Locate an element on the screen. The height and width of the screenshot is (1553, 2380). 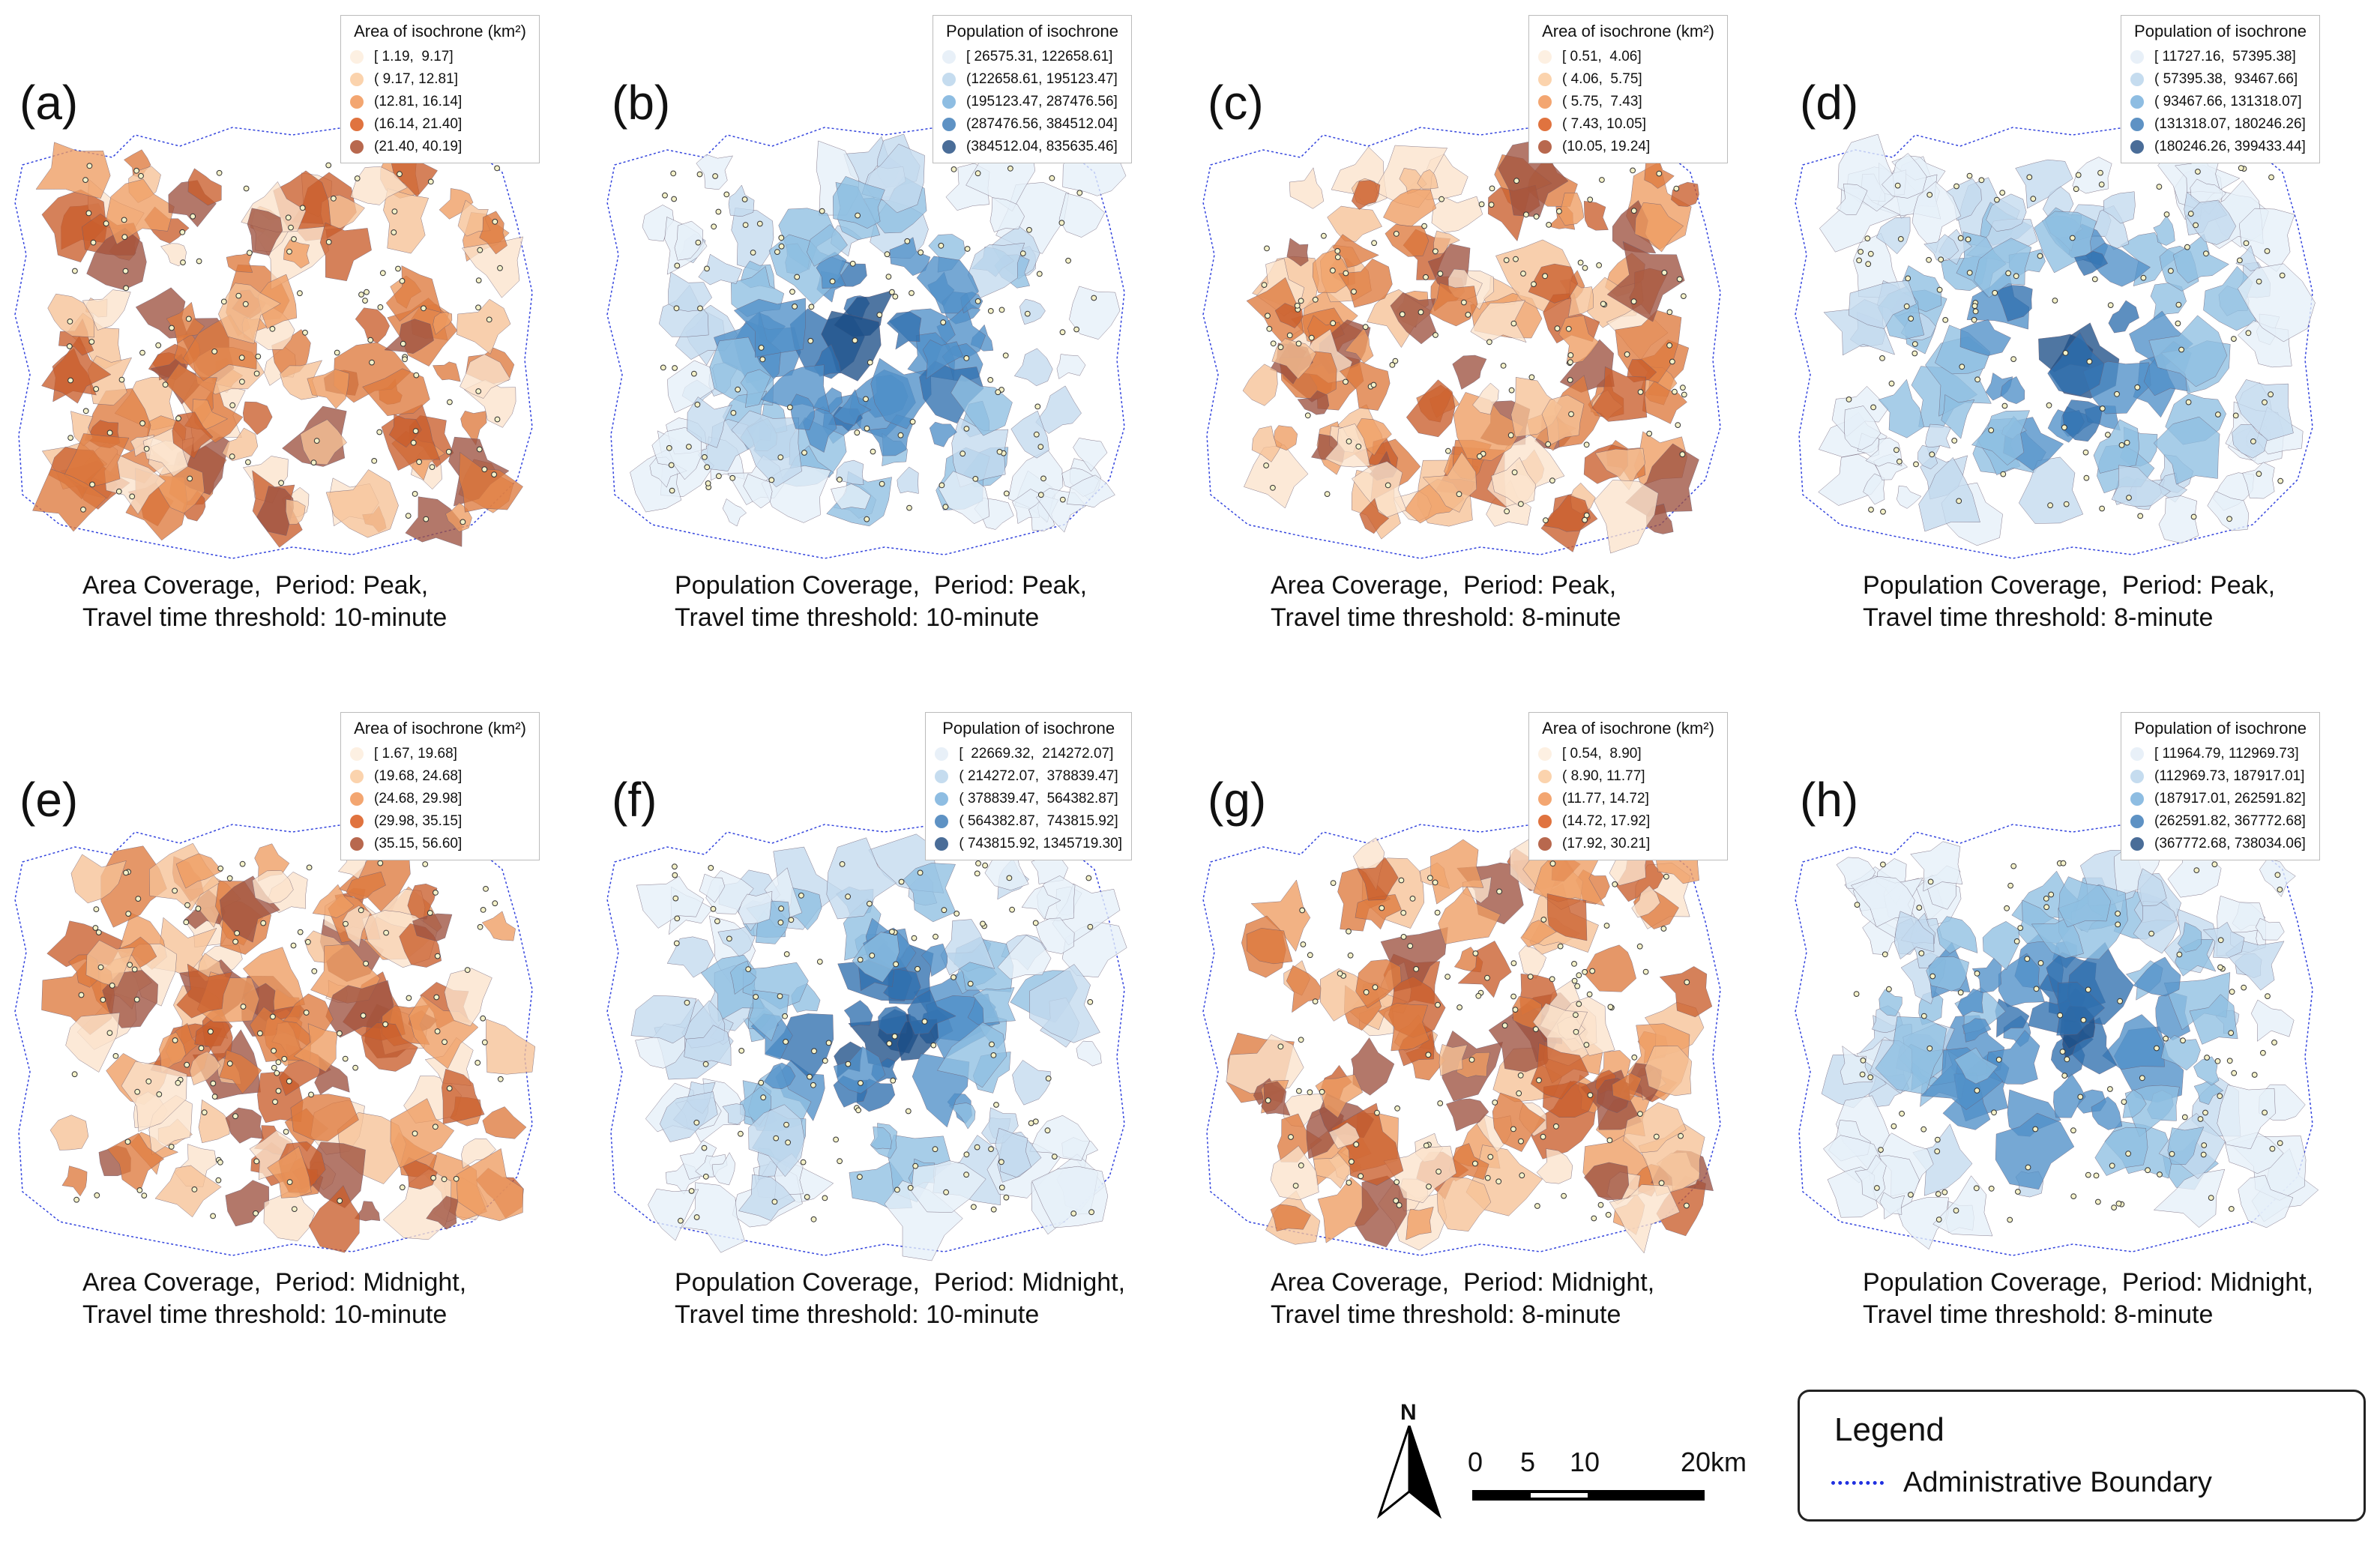
panel-label: (f) is located at coordinates (634, 800).